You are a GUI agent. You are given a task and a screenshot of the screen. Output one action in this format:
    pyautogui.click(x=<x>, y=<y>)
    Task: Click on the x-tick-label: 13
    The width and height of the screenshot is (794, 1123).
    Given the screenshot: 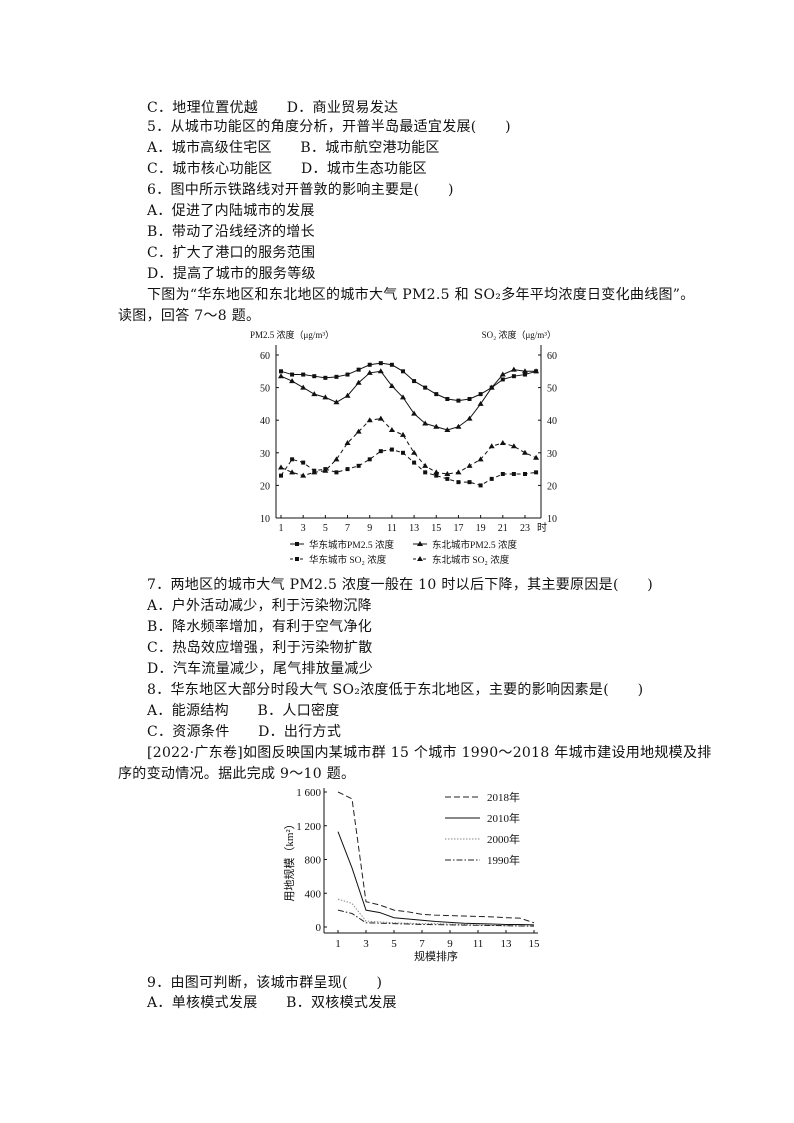 What is the action you would take?
    pyautogui.click(x=414, y=528)
    